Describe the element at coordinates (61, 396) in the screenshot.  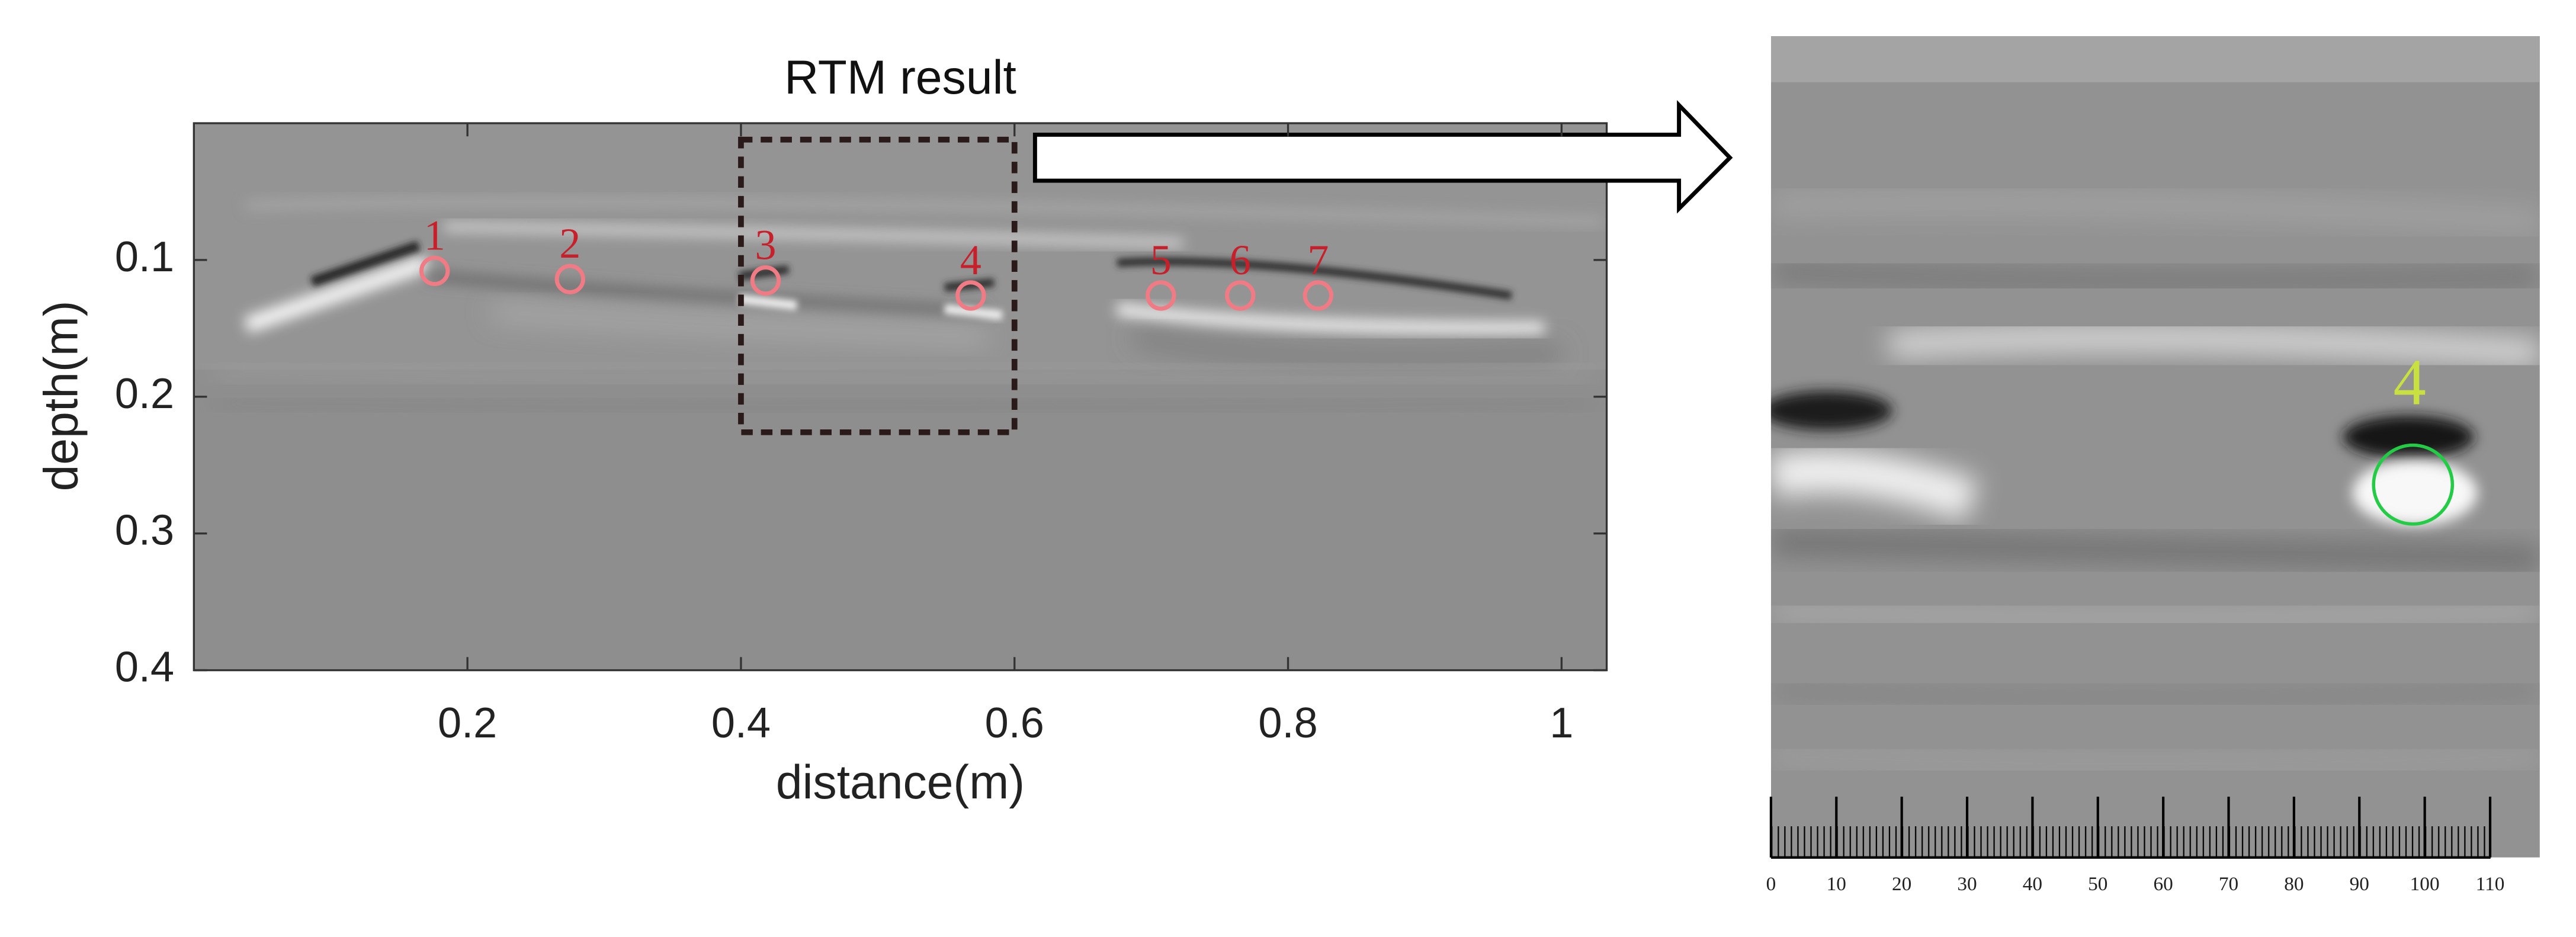
I see `y-axis-label: depth(m)` at that location.